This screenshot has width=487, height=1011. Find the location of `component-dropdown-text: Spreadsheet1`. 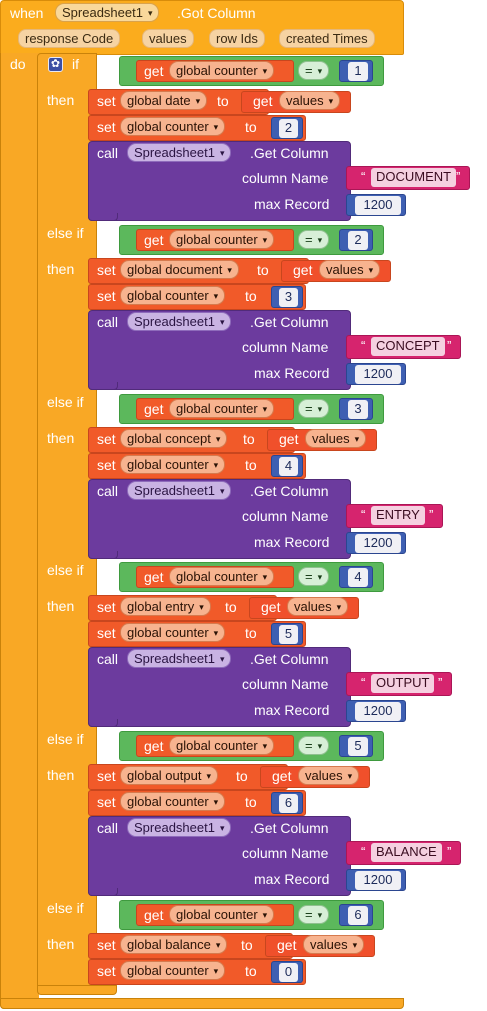

component-dropdown-text: Spreadsheet1 is located at coordinates (174, 321).